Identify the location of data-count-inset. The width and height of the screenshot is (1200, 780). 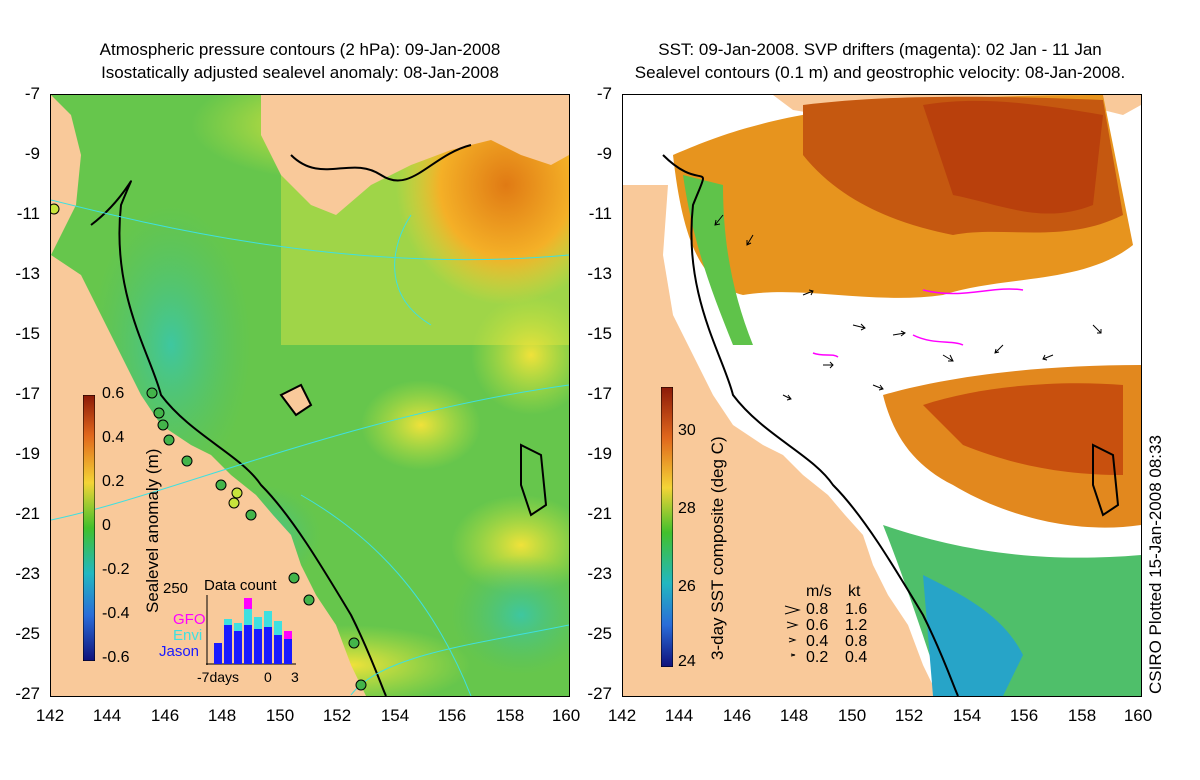
(251, 630).